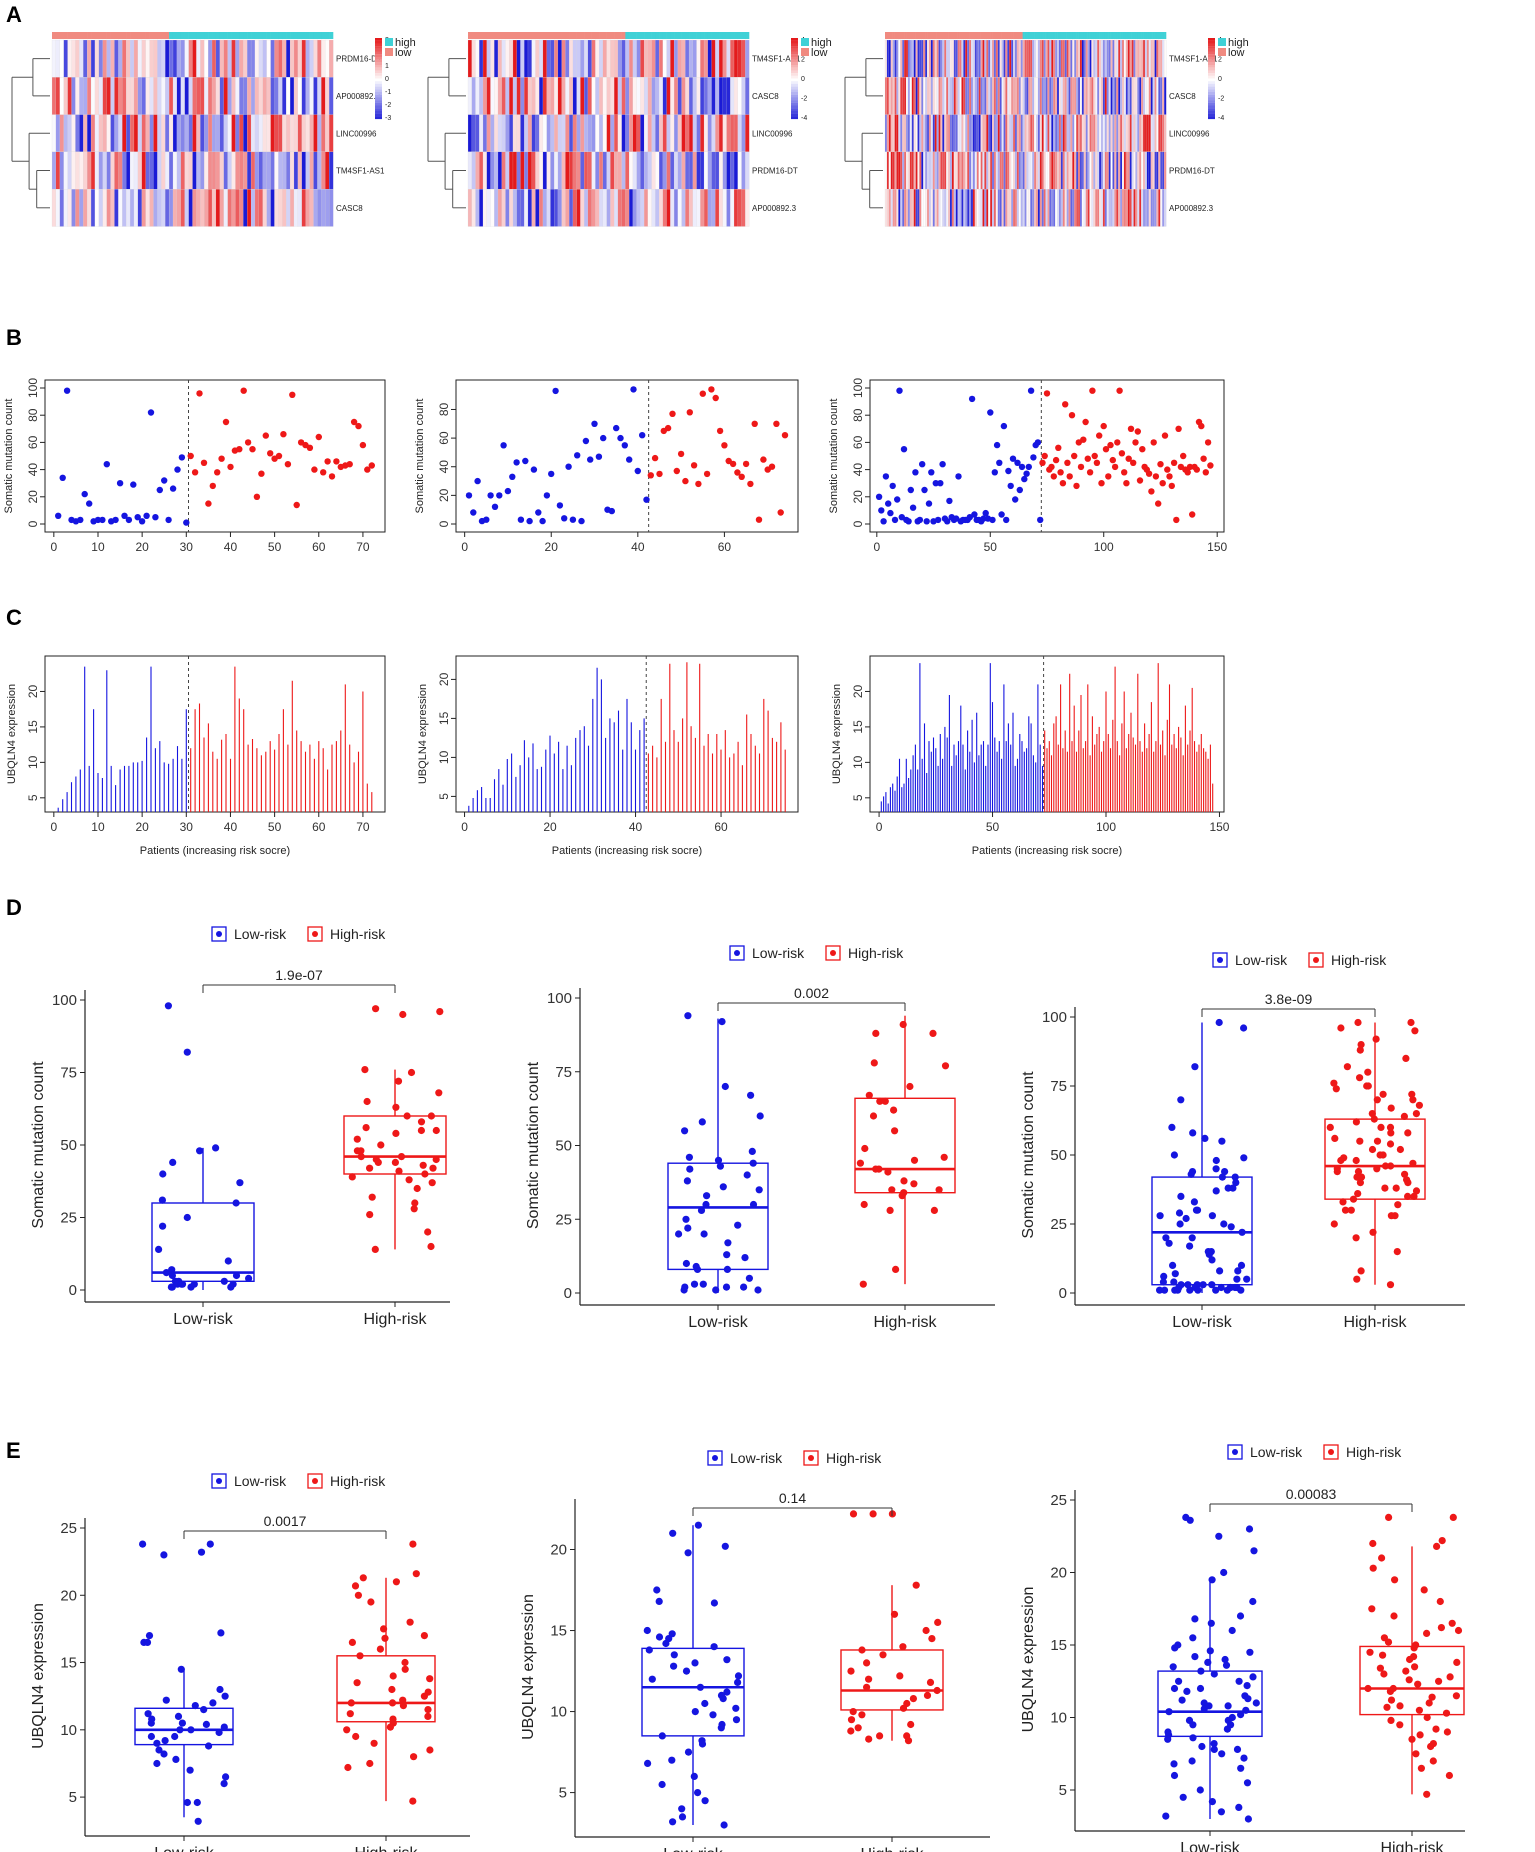 Image resolution: width=1535 pixels, height=1852 pixels. Describe the element at coordinates (715, 1458) in the screenshot. I see `legend-low-swatch` at that location.